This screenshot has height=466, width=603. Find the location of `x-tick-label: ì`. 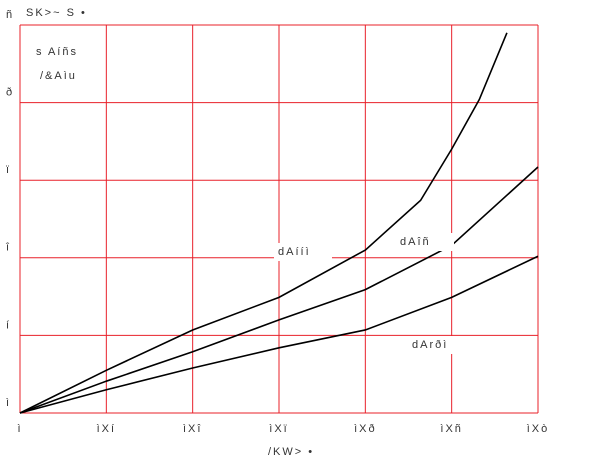

x-tick-label: ì is located at coordinates (19, 429).